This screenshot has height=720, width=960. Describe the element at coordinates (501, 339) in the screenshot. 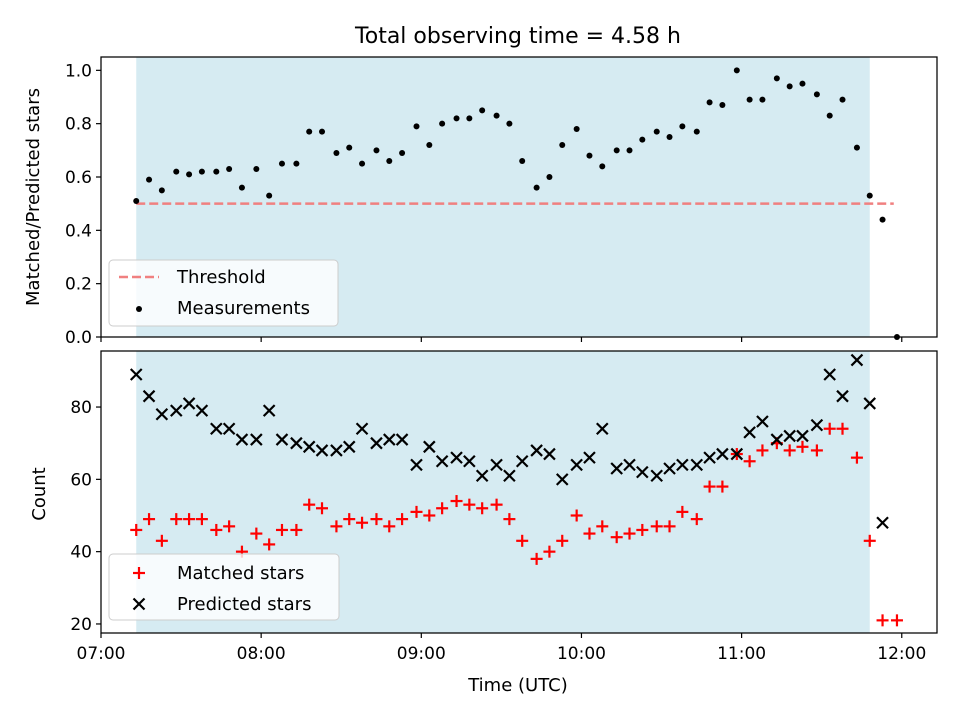

I see `top-x-ticks` at that location.